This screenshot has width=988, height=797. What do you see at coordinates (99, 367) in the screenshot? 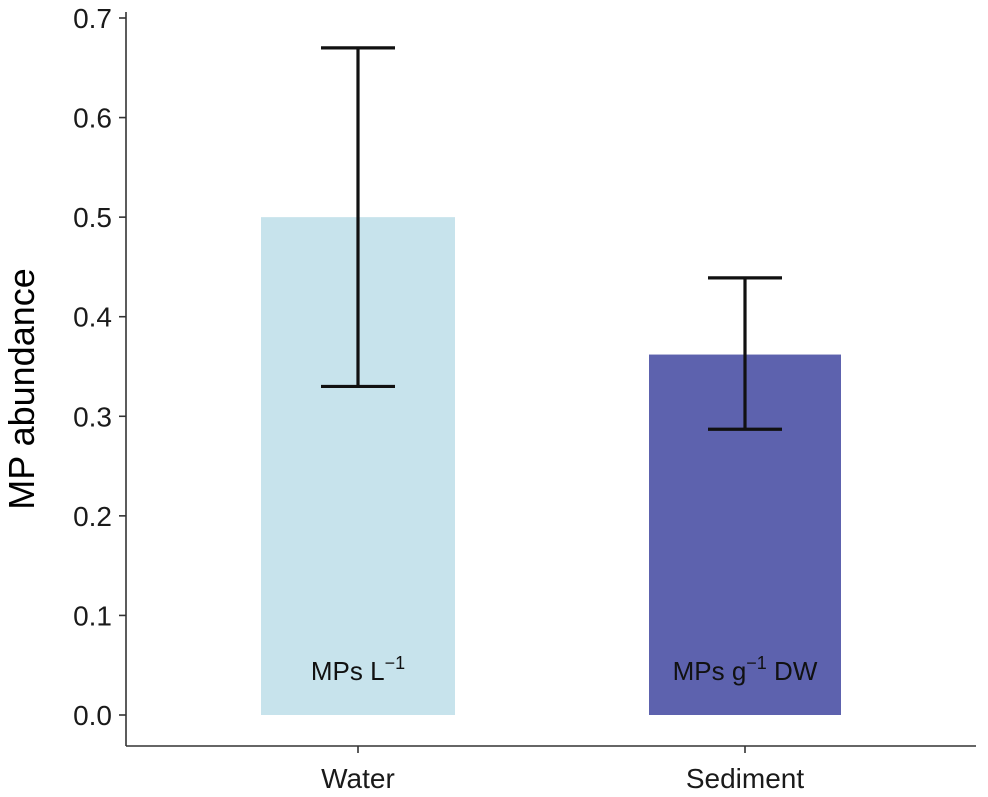
I see `y-axis-ticks: 0.0 0.1 0.2 0.3 0.4 0.5 0.6 0.7` at bounding box center [99, 367].